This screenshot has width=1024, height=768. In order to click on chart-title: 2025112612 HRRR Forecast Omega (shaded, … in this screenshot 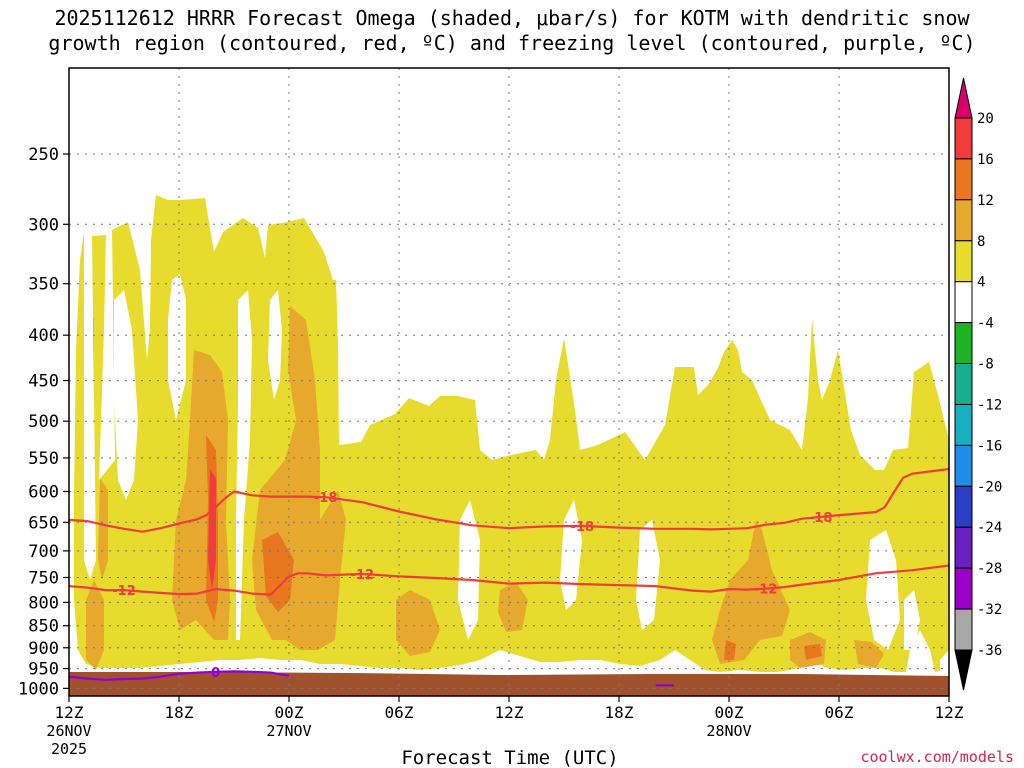, I will do `click(512, 31)`.